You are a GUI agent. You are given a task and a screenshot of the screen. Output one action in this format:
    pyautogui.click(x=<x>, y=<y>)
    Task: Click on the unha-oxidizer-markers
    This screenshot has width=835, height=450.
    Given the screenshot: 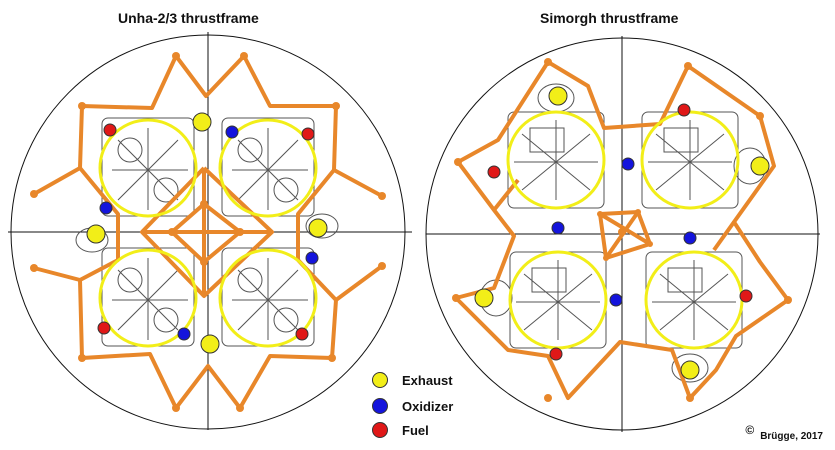 What is the action you would take?
    pyautogui.click(x=209, y=233)
    